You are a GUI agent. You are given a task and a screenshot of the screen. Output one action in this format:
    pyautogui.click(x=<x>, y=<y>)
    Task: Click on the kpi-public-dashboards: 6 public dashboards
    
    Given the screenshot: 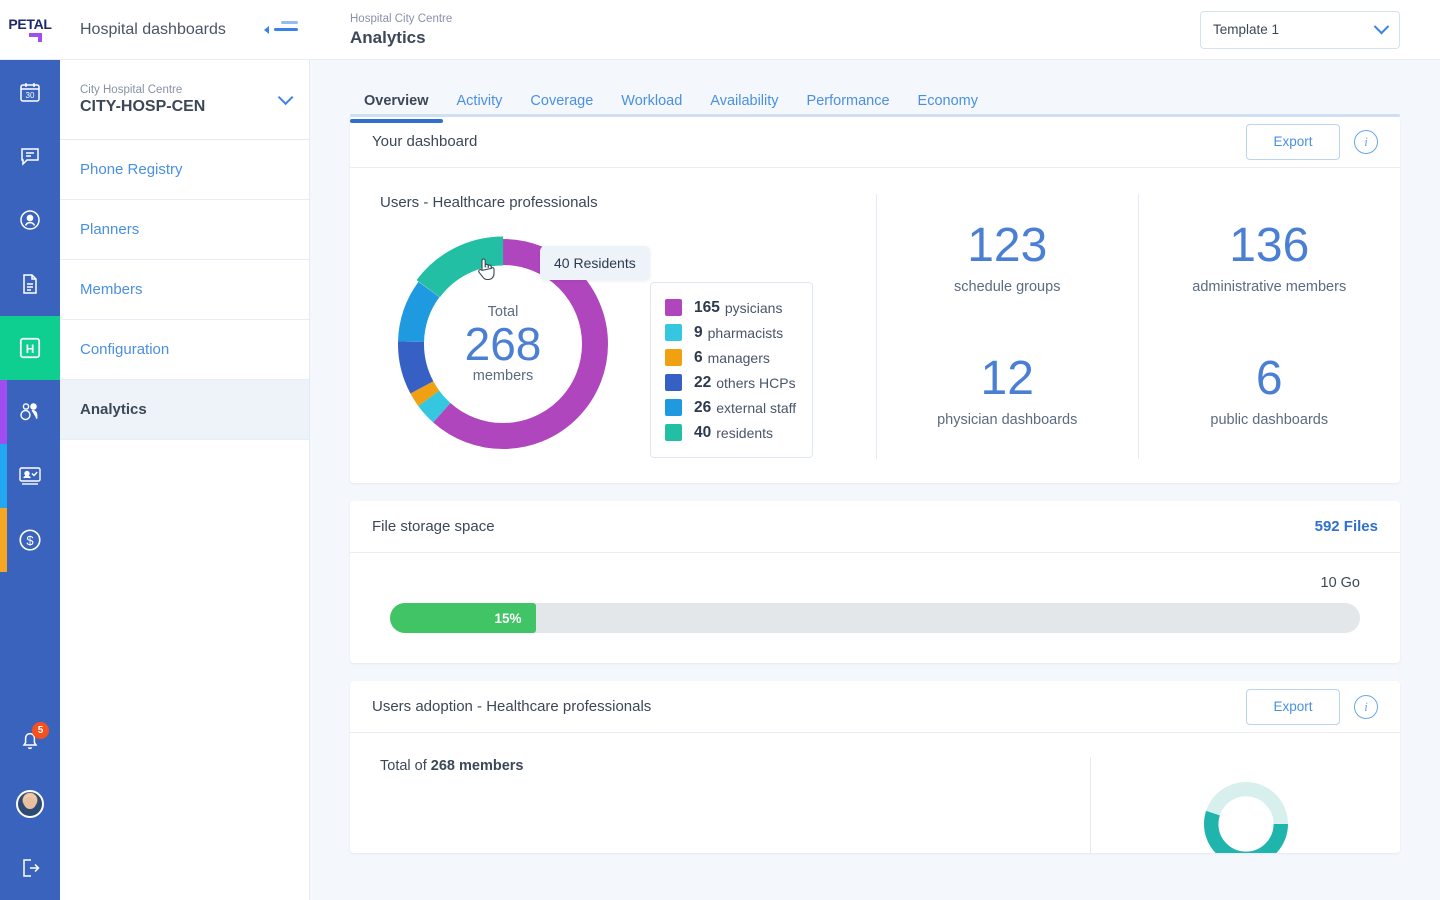 What is the action you would take?
    pyautogui.click(x=1270, y=393)
    